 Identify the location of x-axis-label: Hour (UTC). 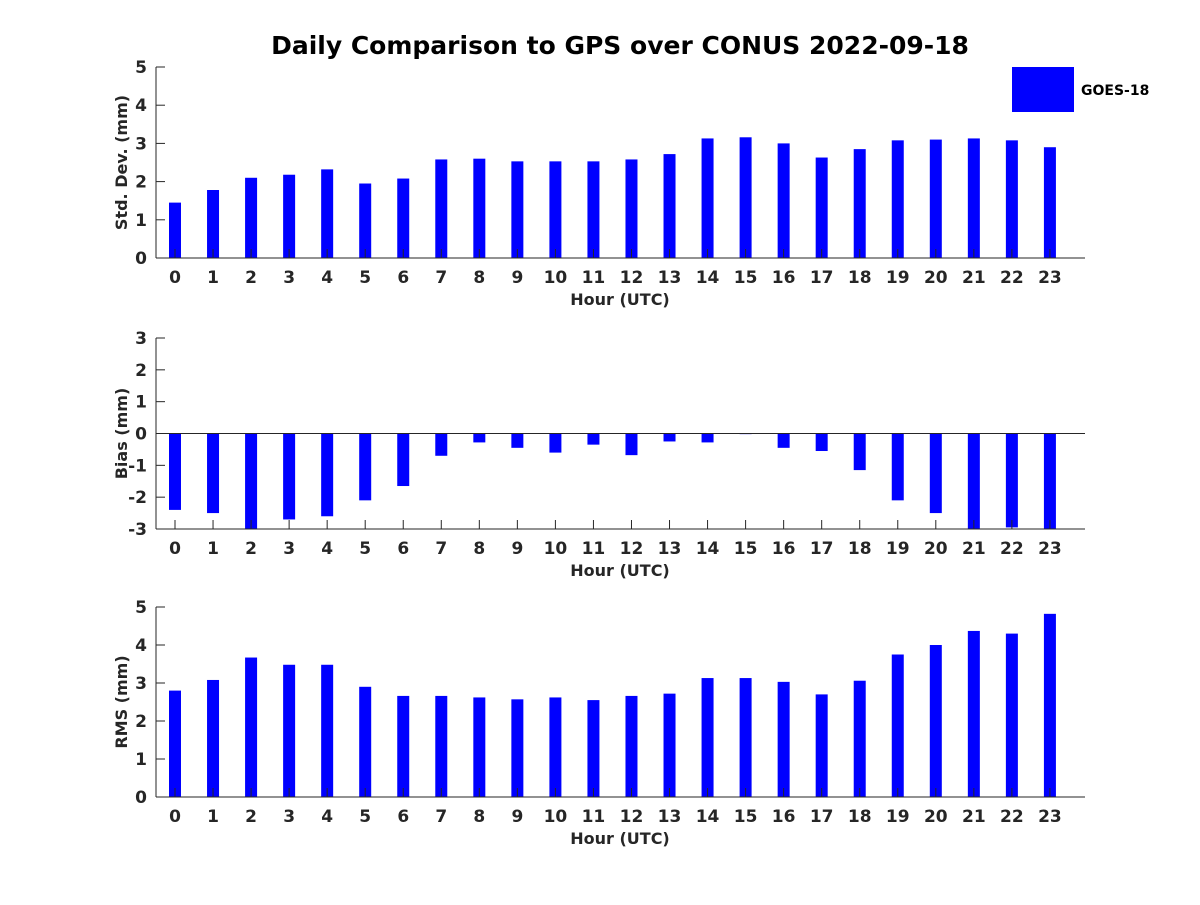
(620, 838).